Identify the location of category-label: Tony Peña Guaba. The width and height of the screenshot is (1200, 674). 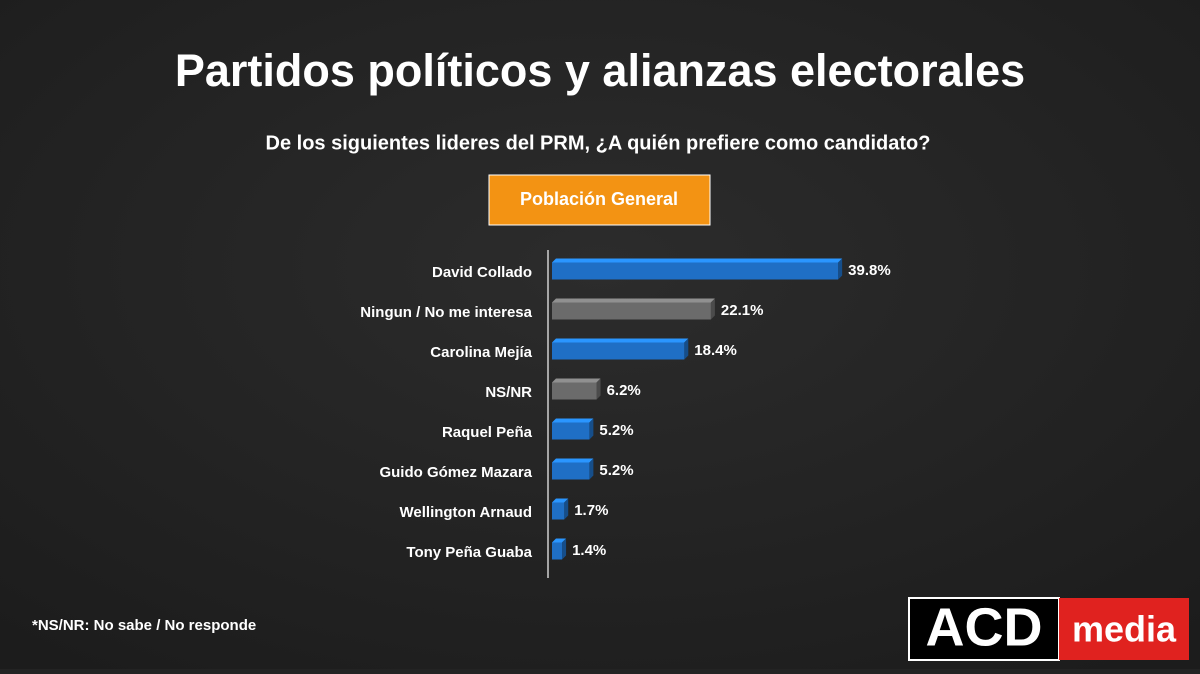
(469, 552).